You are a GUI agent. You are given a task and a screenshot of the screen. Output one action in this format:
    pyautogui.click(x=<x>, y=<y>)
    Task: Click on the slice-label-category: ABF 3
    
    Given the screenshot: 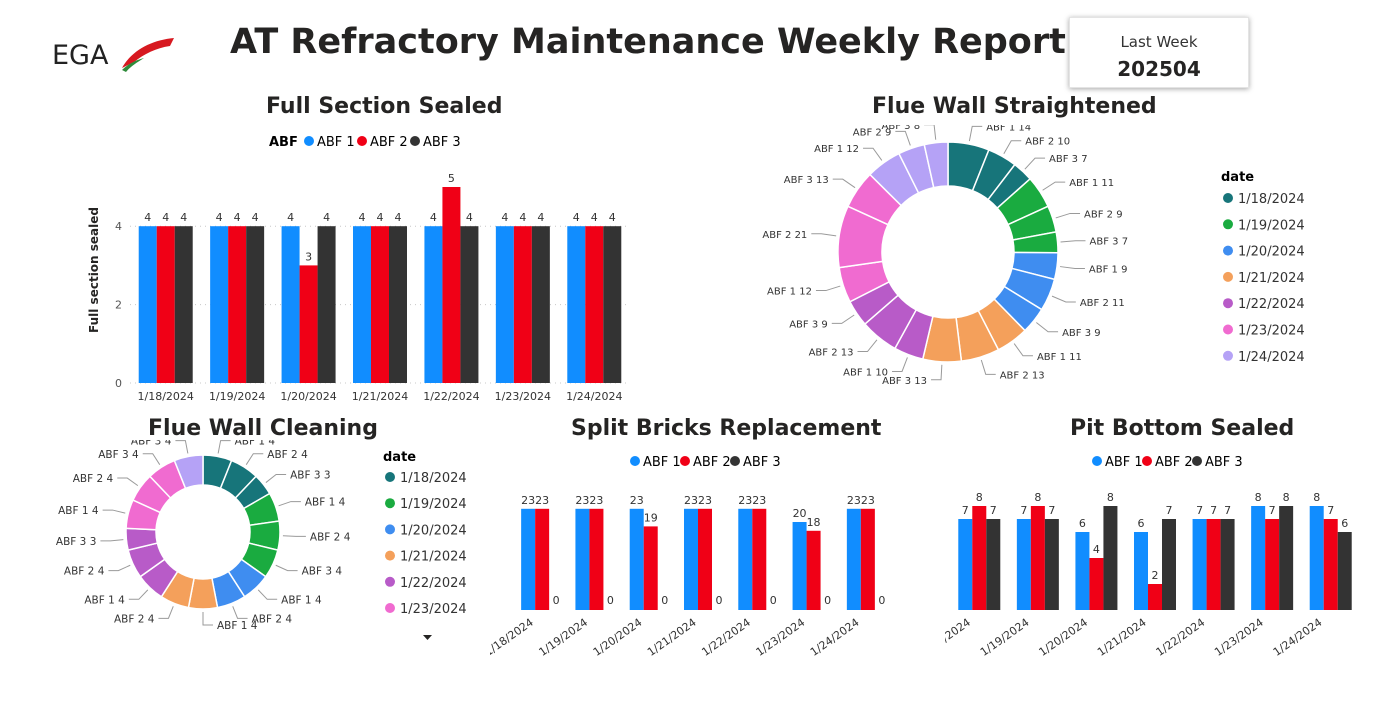 What is the action you would take?
    pyautogui.click(x=896, y=128)
    